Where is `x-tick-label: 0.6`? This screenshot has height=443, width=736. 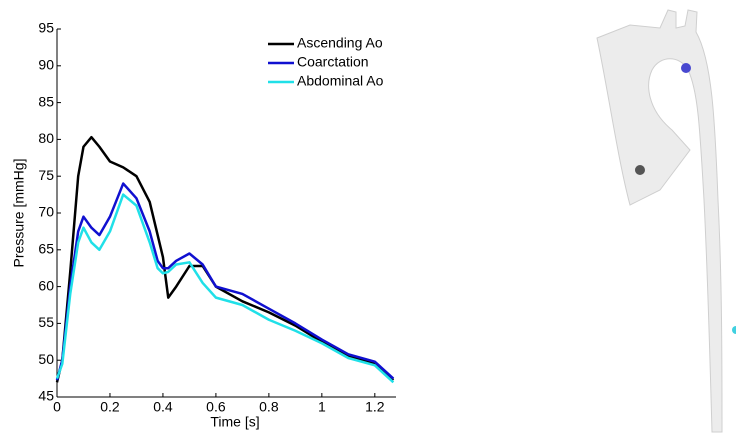 x-tick-label: 0.6 is located at coordinates (216, 407).